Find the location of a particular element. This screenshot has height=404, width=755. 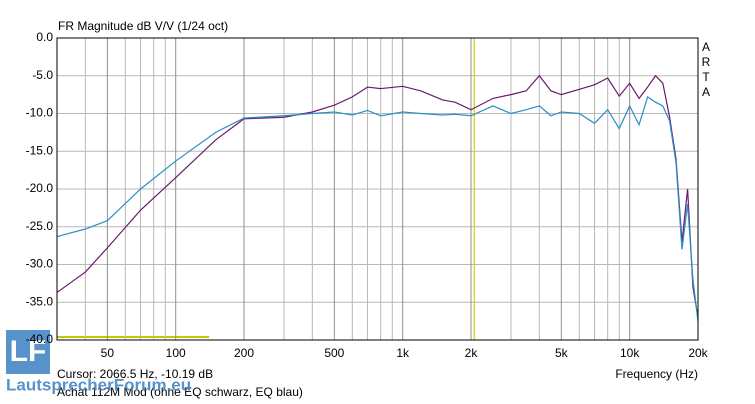

y-tick-label: -40.0 is located at coordinates (40, 339).